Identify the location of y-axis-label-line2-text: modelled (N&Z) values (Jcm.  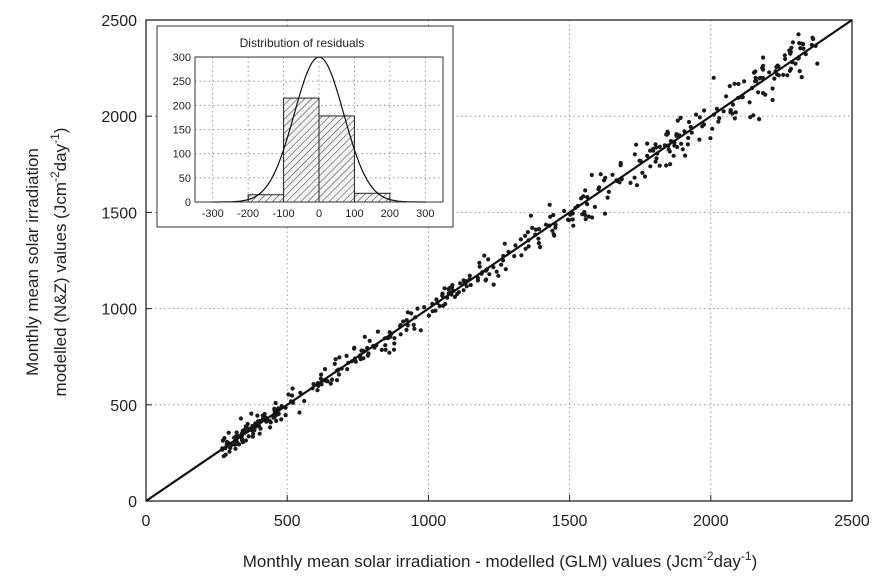
(60, 289).